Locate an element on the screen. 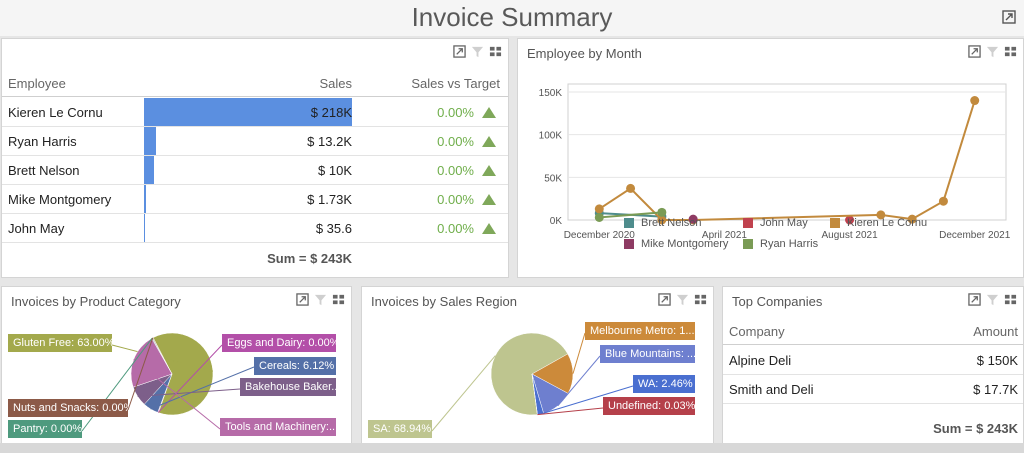 The image size is (1024, 453). table-row: Mike Montgomery $ 1.73K 0.00% is located at coordinates (255, 199).